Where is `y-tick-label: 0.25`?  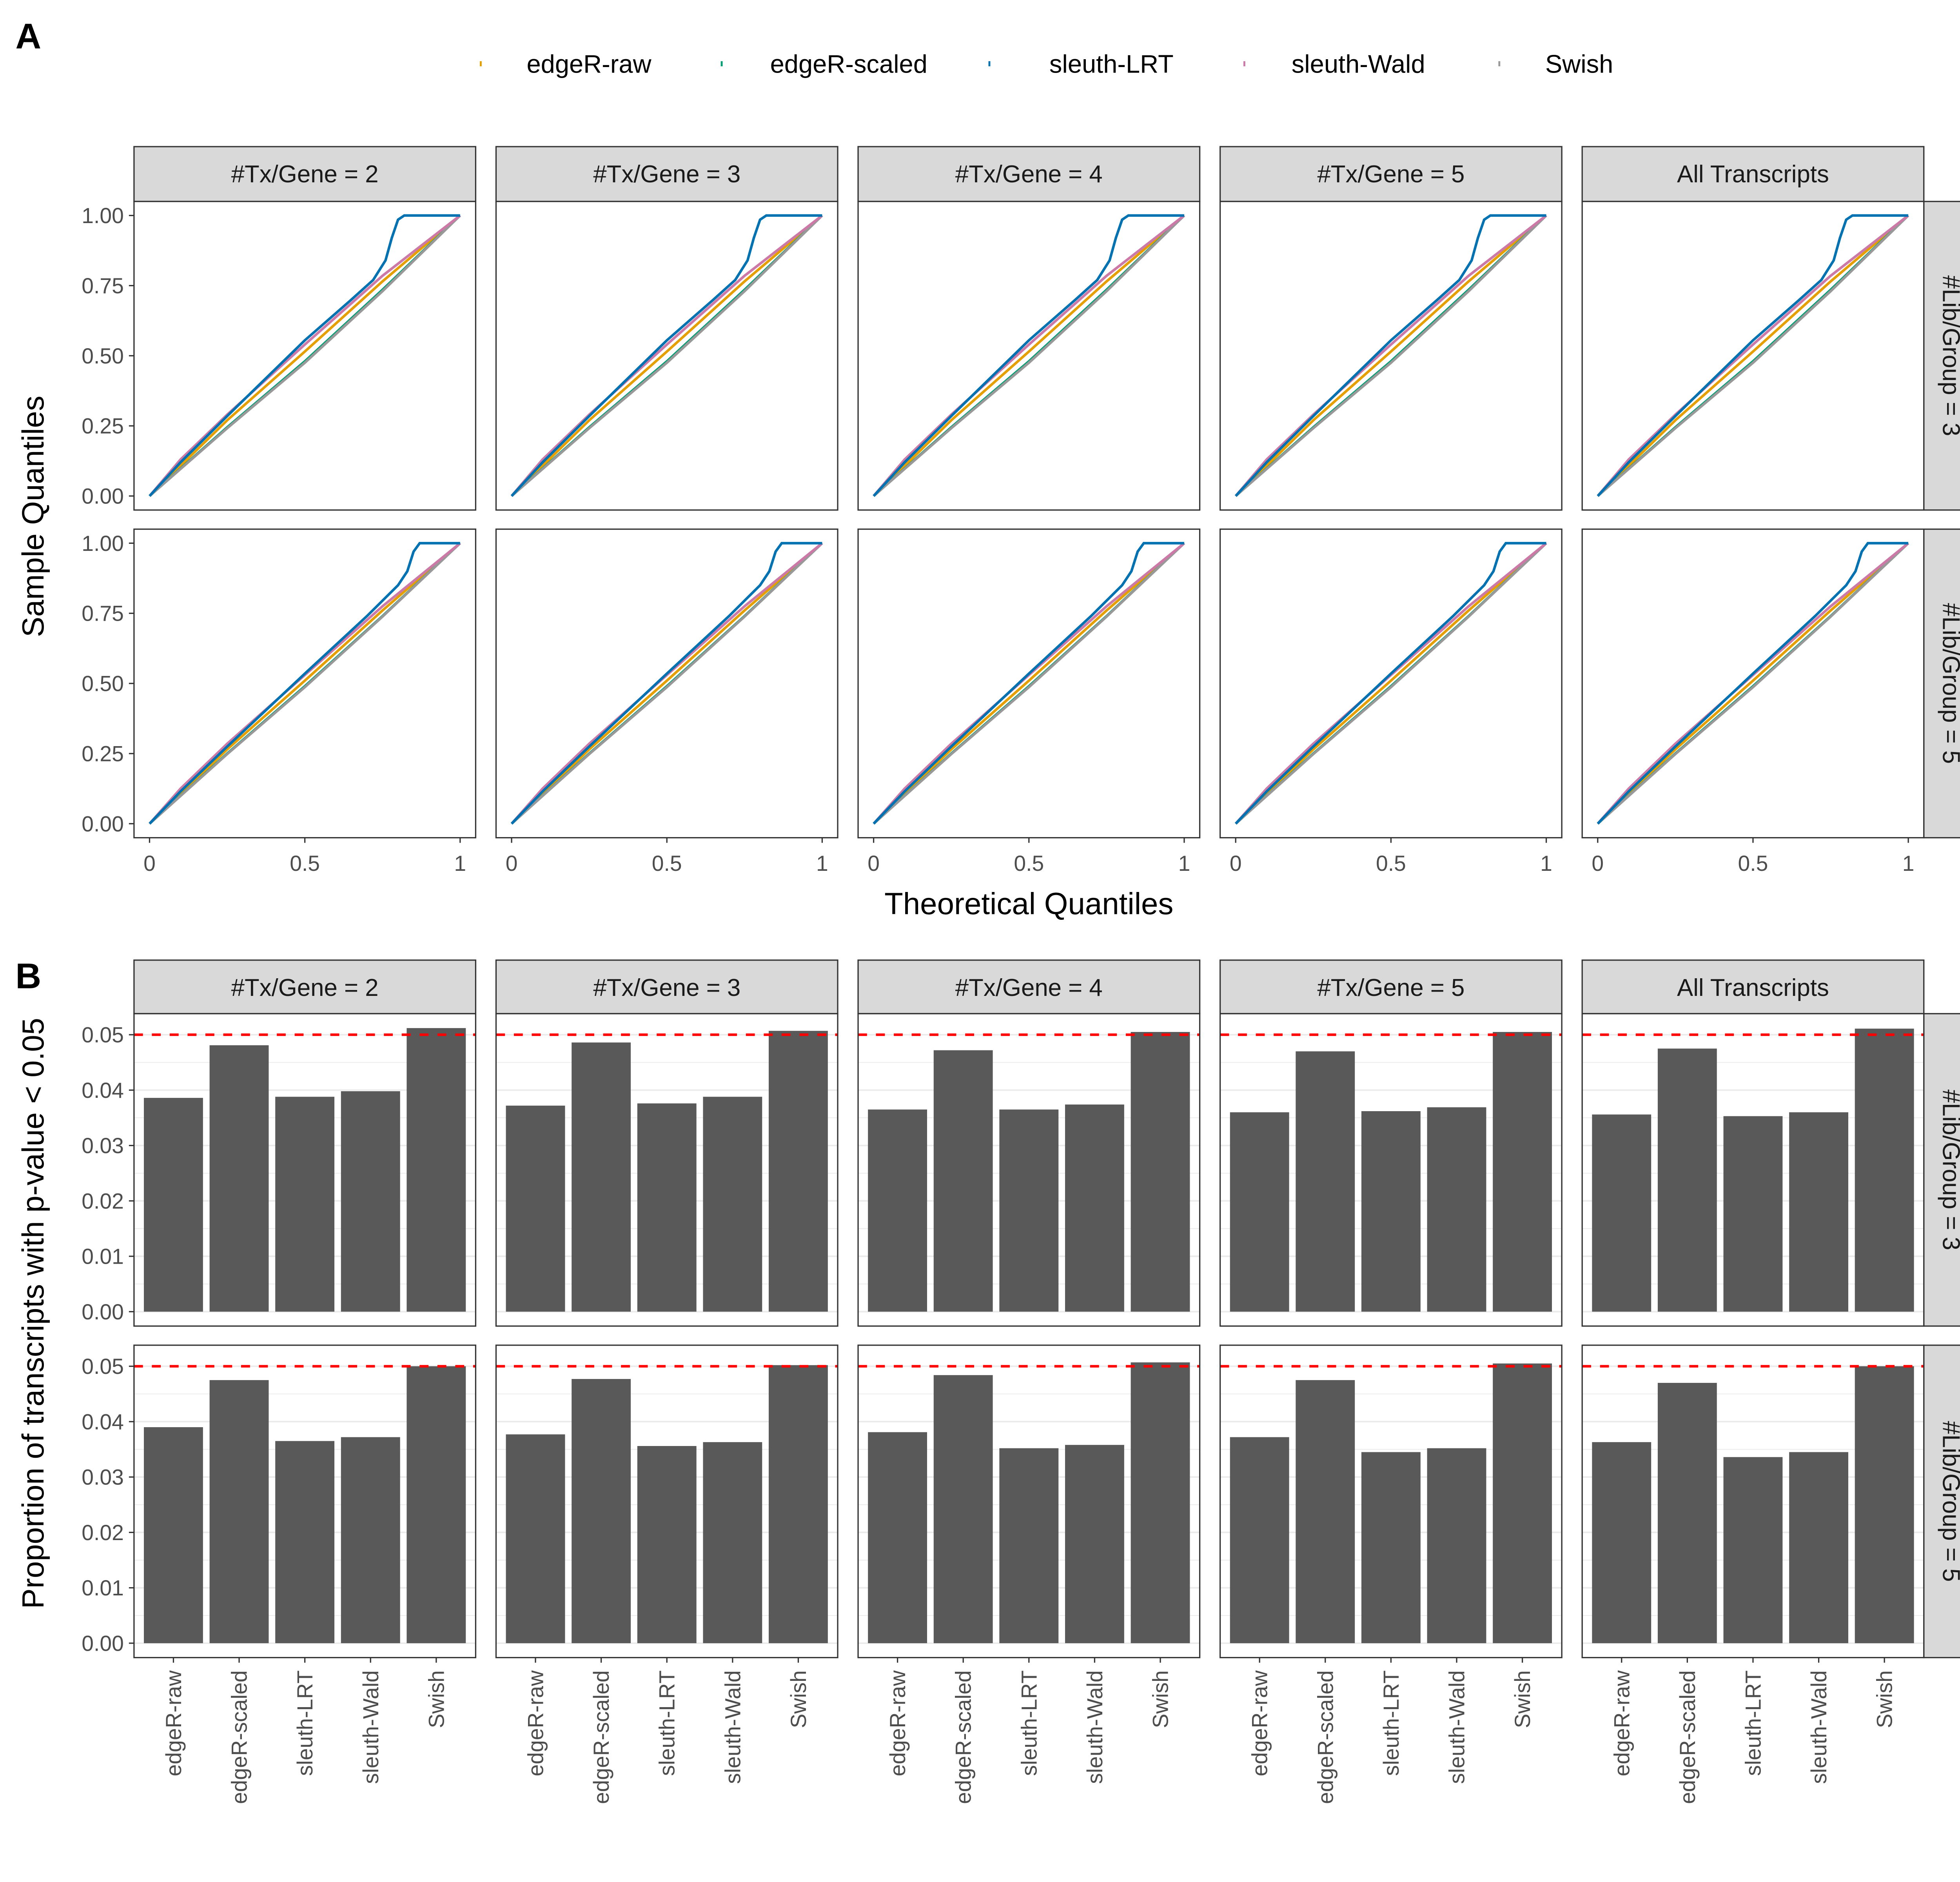 y-tick-label: 0.25 is located at coordinates (103, 753).